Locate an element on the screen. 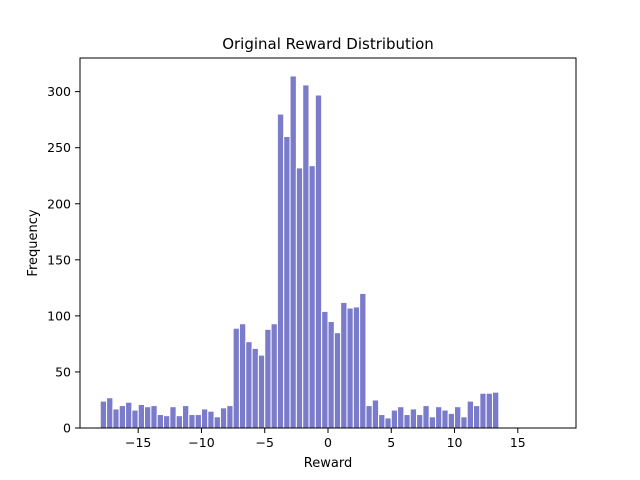 The image size is (640, 480). x-tick-label: 5 is located at coordinates (391, 442).